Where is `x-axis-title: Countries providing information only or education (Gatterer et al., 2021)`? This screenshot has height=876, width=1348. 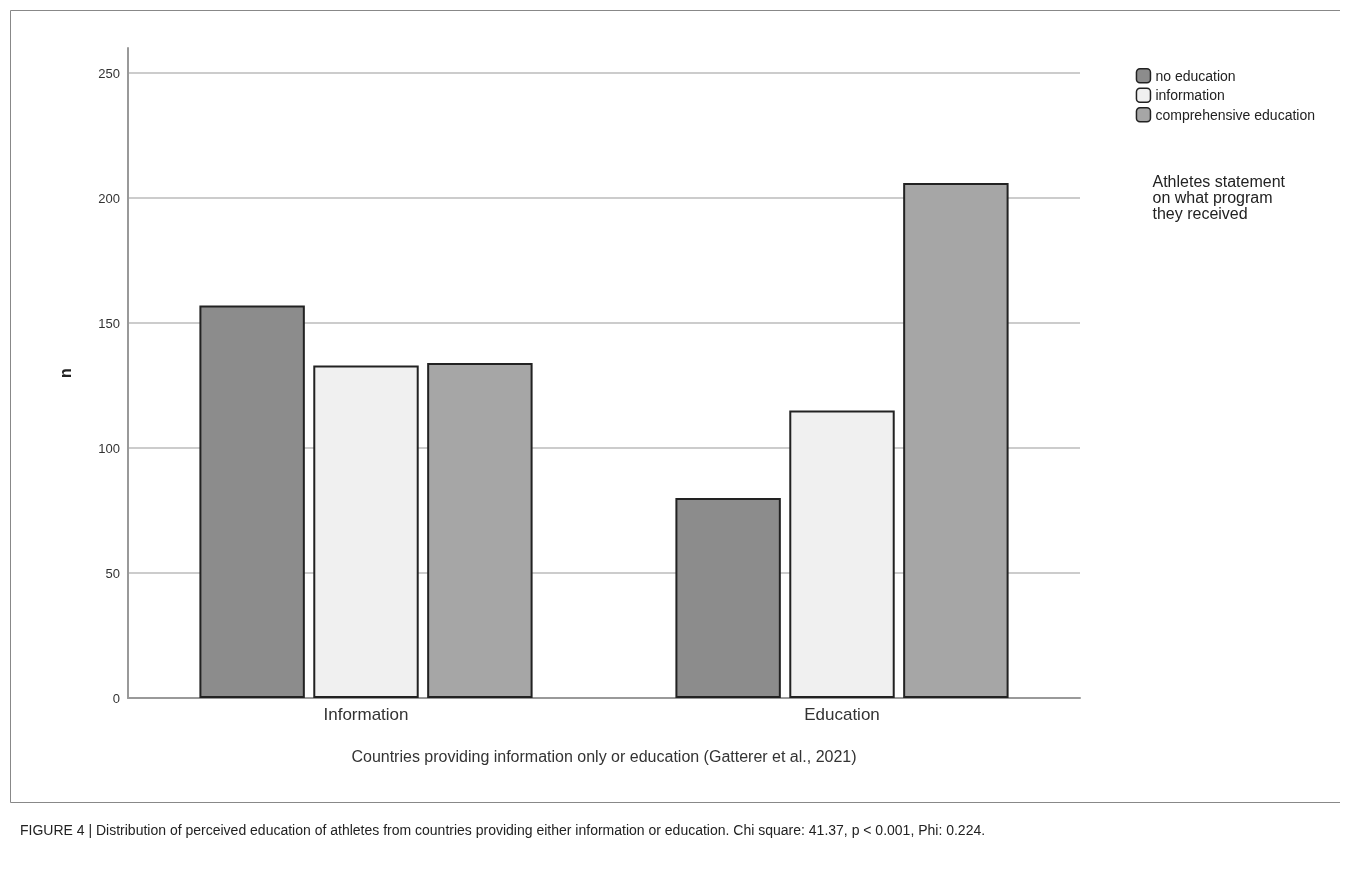
x-axis-title: Countries providing information only or education (Gatterer et al., 2021) is located at coordinates (604, 756).